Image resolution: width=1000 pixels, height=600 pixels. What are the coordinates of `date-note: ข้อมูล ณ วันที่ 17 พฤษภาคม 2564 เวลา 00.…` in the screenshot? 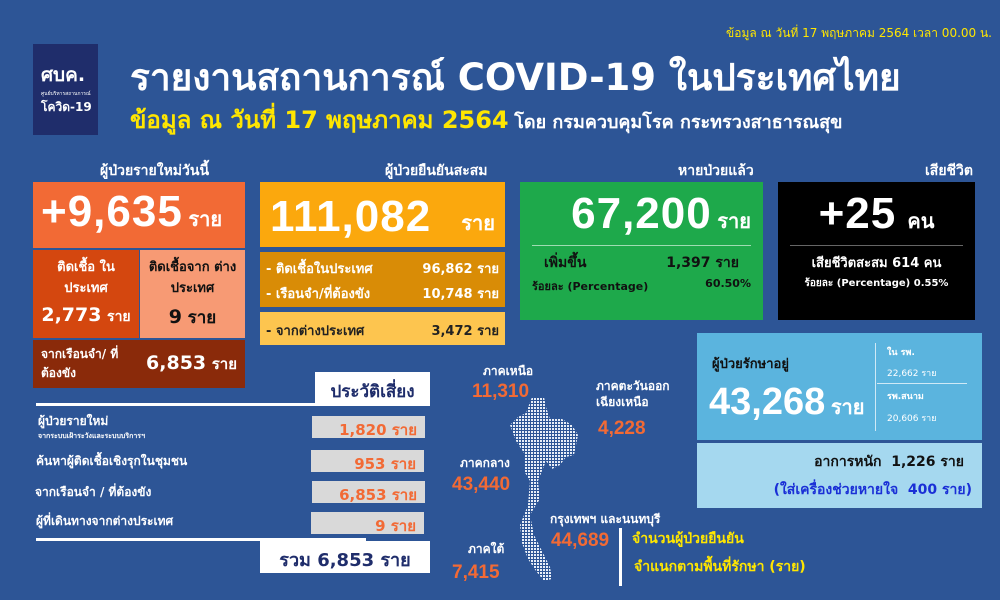 It's located at (859, 33).